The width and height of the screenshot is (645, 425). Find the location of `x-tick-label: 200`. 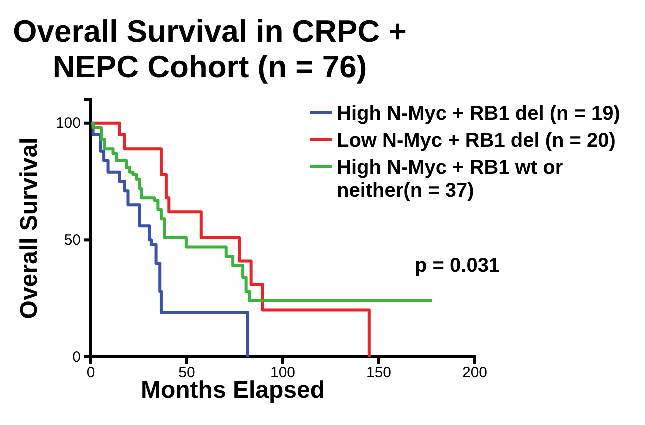

x-tick-label: 200 is located at coordinates (475, 373).